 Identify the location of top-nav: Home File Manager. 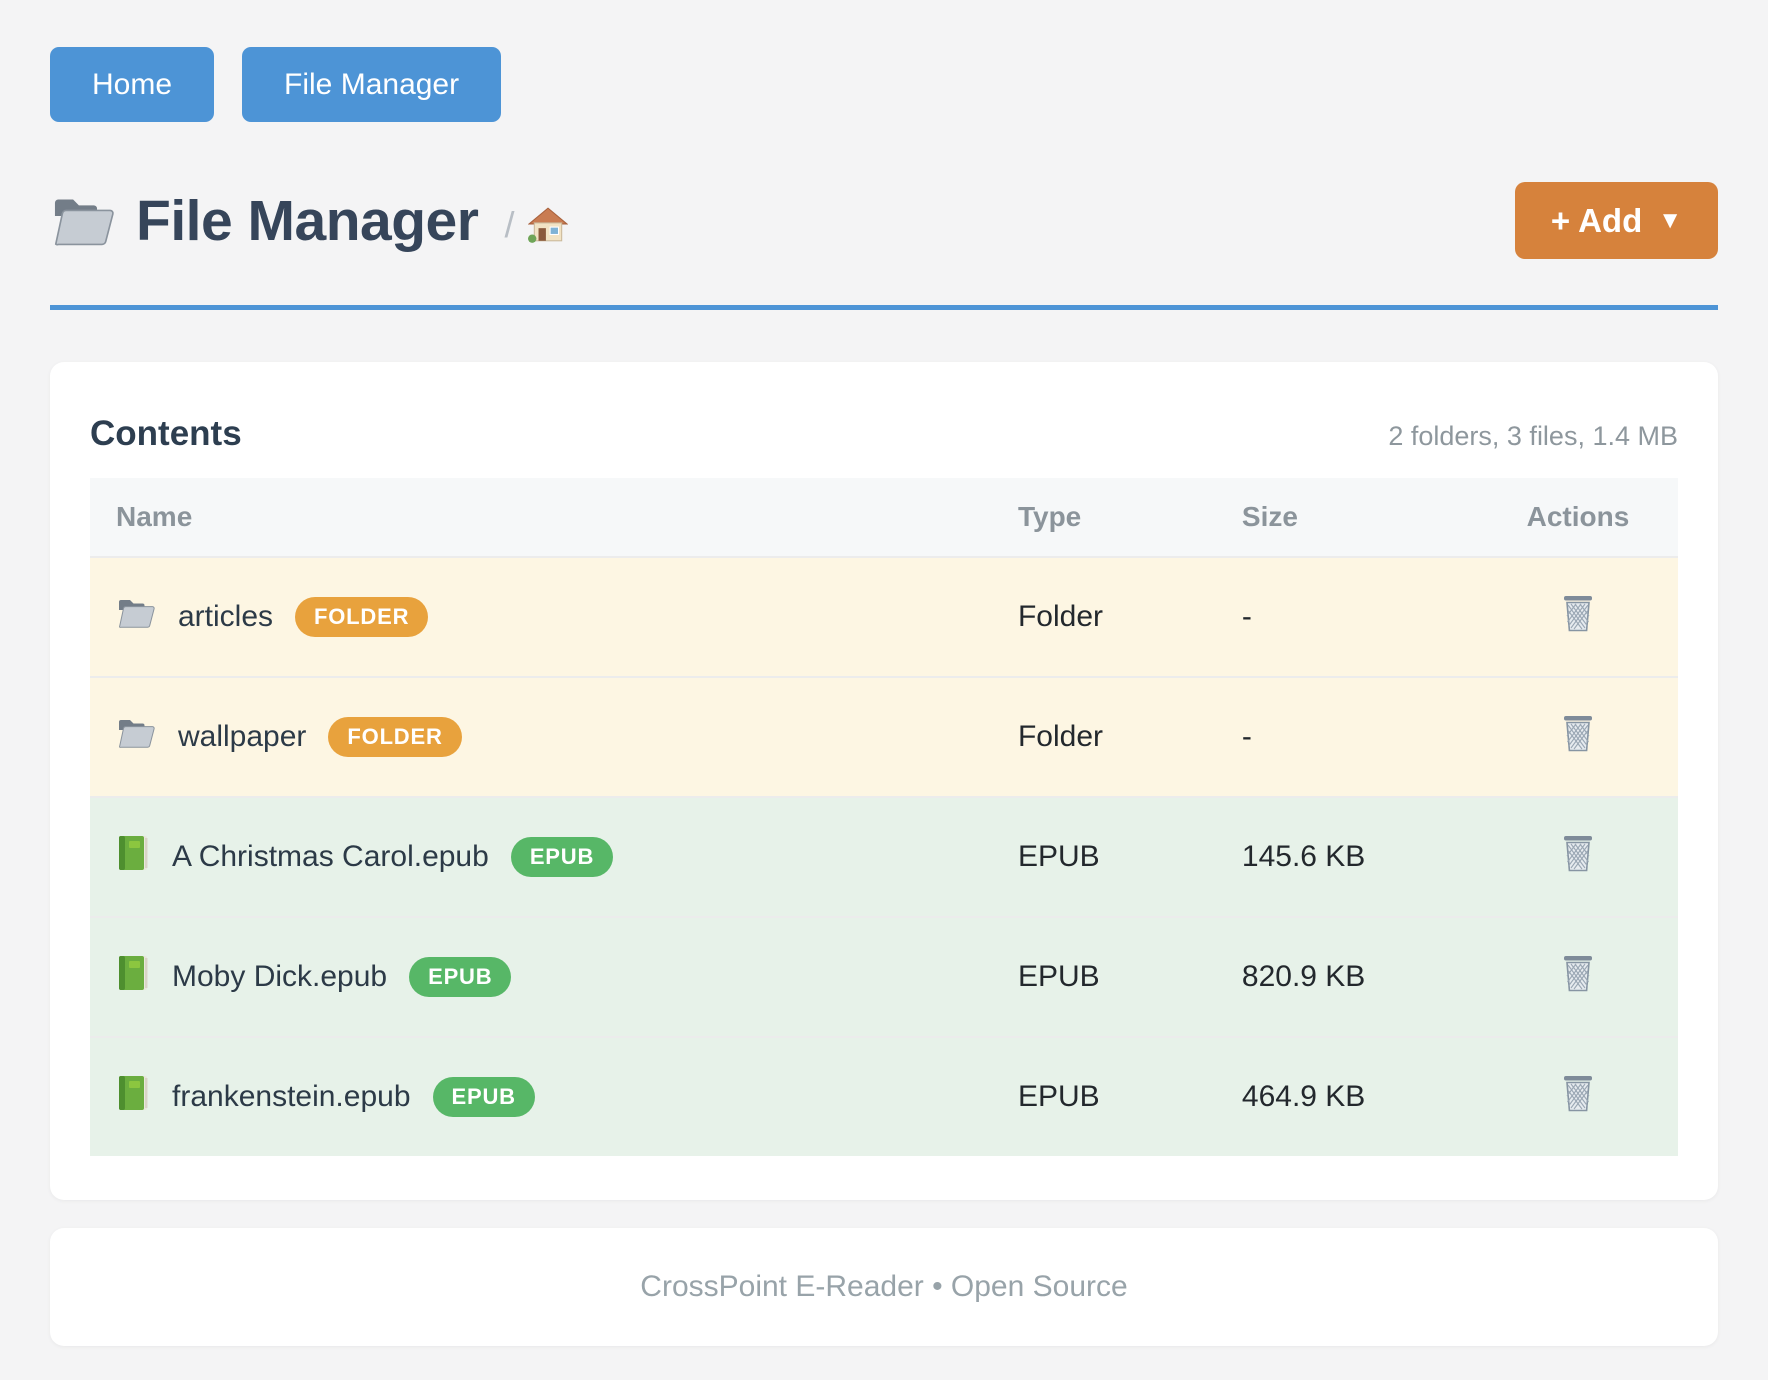
(884, 84).